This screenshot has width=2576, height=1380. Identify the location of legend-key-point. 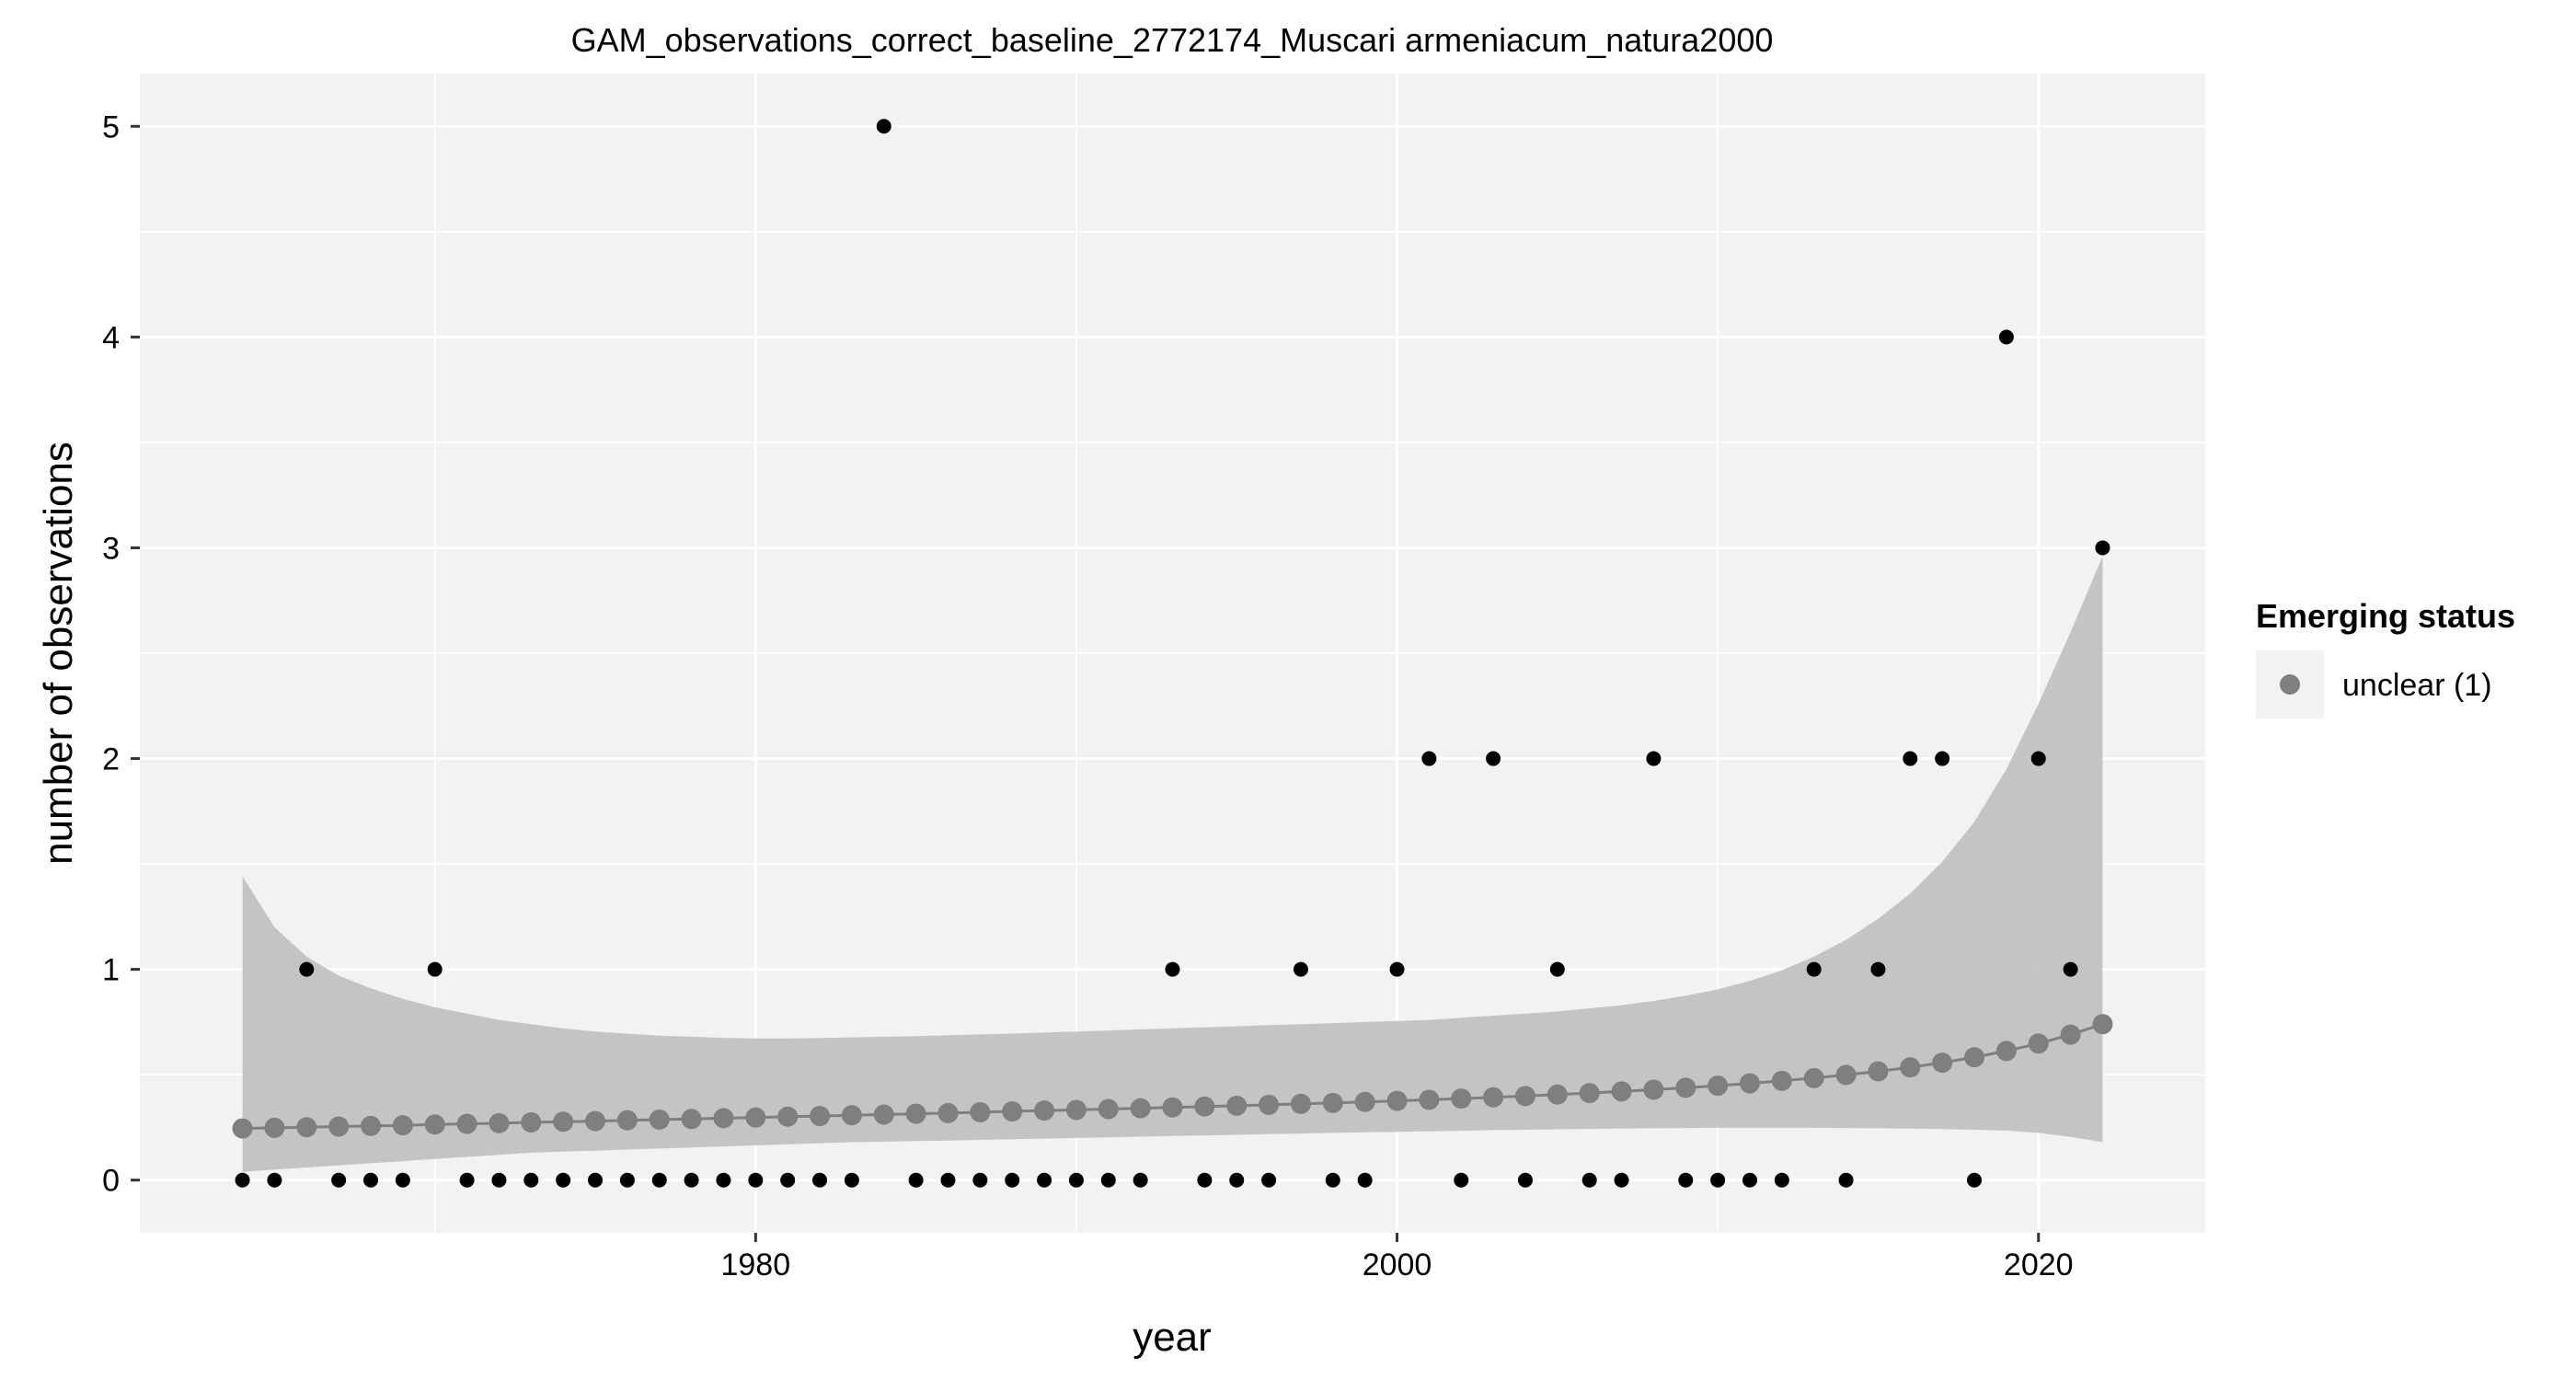
(2290, 684).